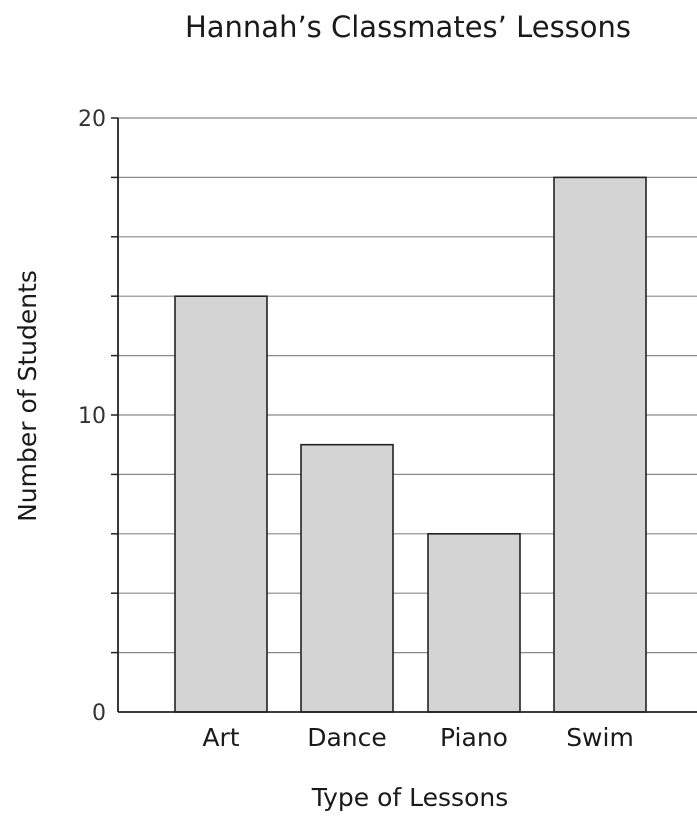 The width and height of the screenshot is (697, 820). Describe the element at coordinates (410, 797) in the screenshot. I see `x-axis-label: Type of Lessons` at that location.